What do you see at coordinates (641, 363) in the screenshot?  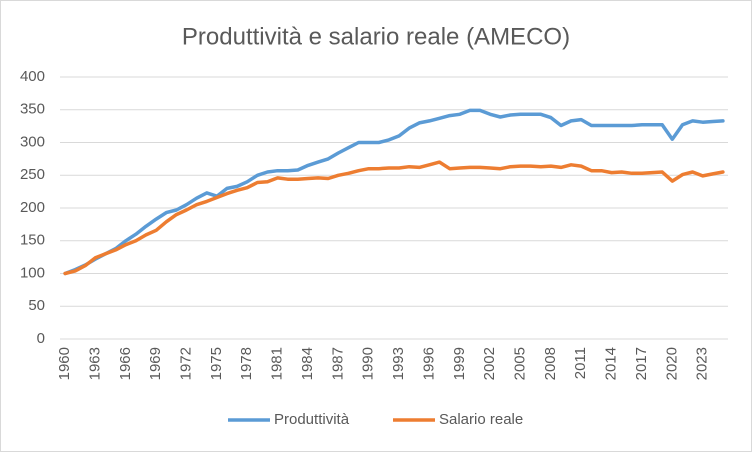 I see `x-tick-label: 2017` at bounding box center [641, 363].